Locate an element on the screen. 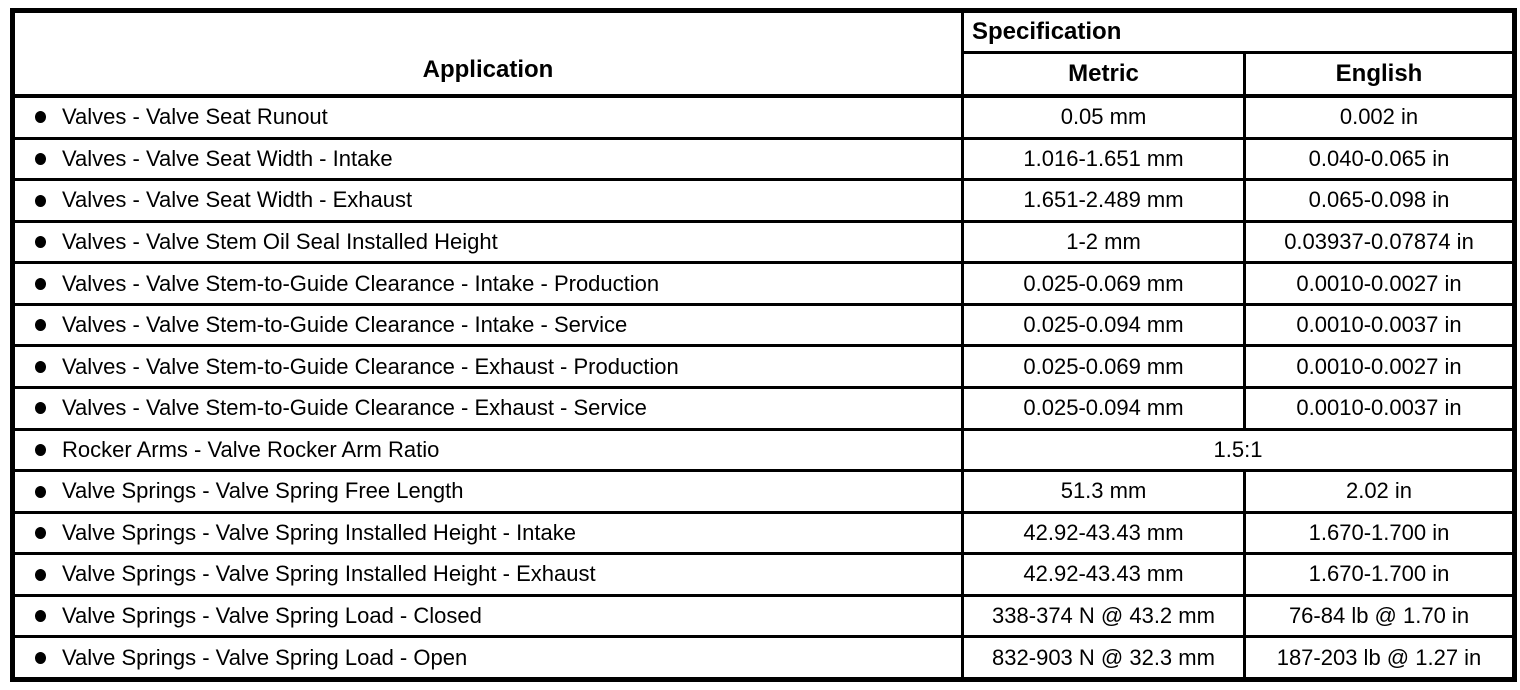 Image resolution: width=1520 pixels, height=690 pixels. application-label: Valve Springs - Valve Spring Load - Open is located at coordinates (265, 657).